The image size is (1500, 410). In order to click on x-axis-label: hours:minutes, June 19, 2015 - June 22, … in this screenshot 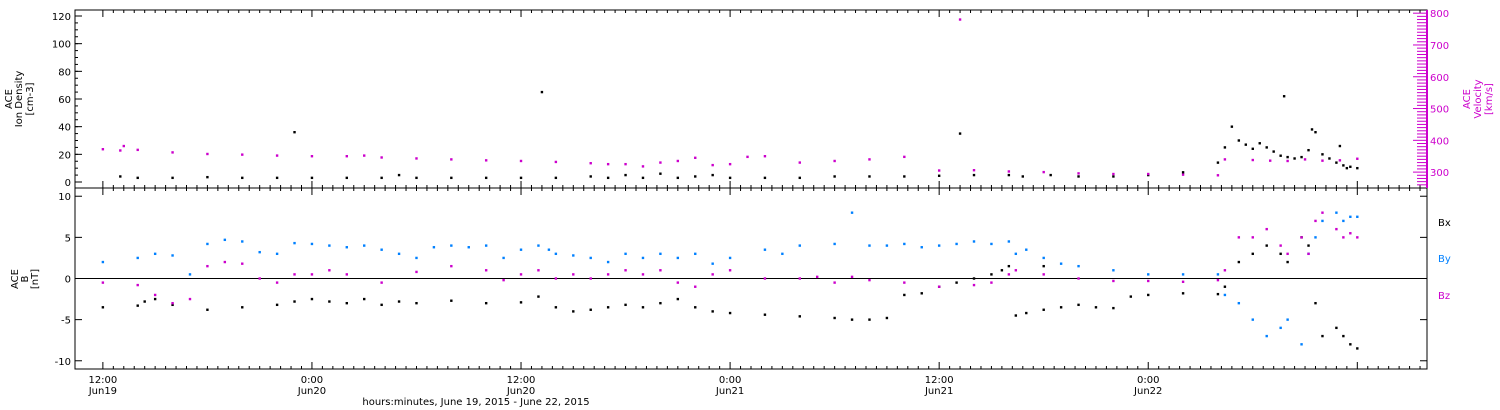, I will do `click(475, 402)`.